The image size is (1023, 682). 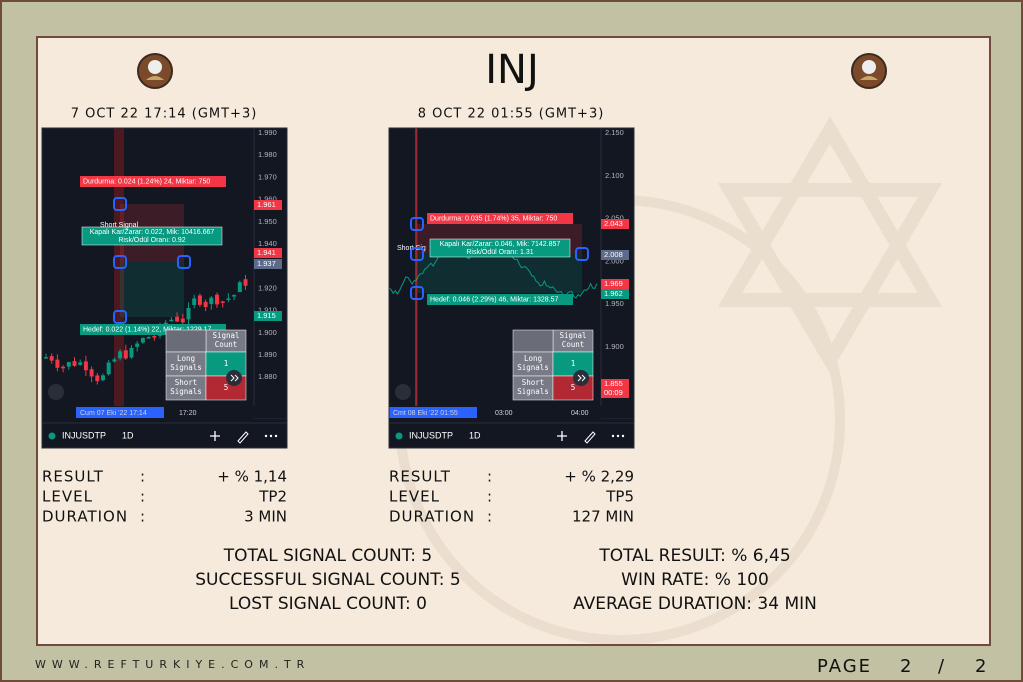 I want to click on table-header: Signal, so click(x=572, y=335).